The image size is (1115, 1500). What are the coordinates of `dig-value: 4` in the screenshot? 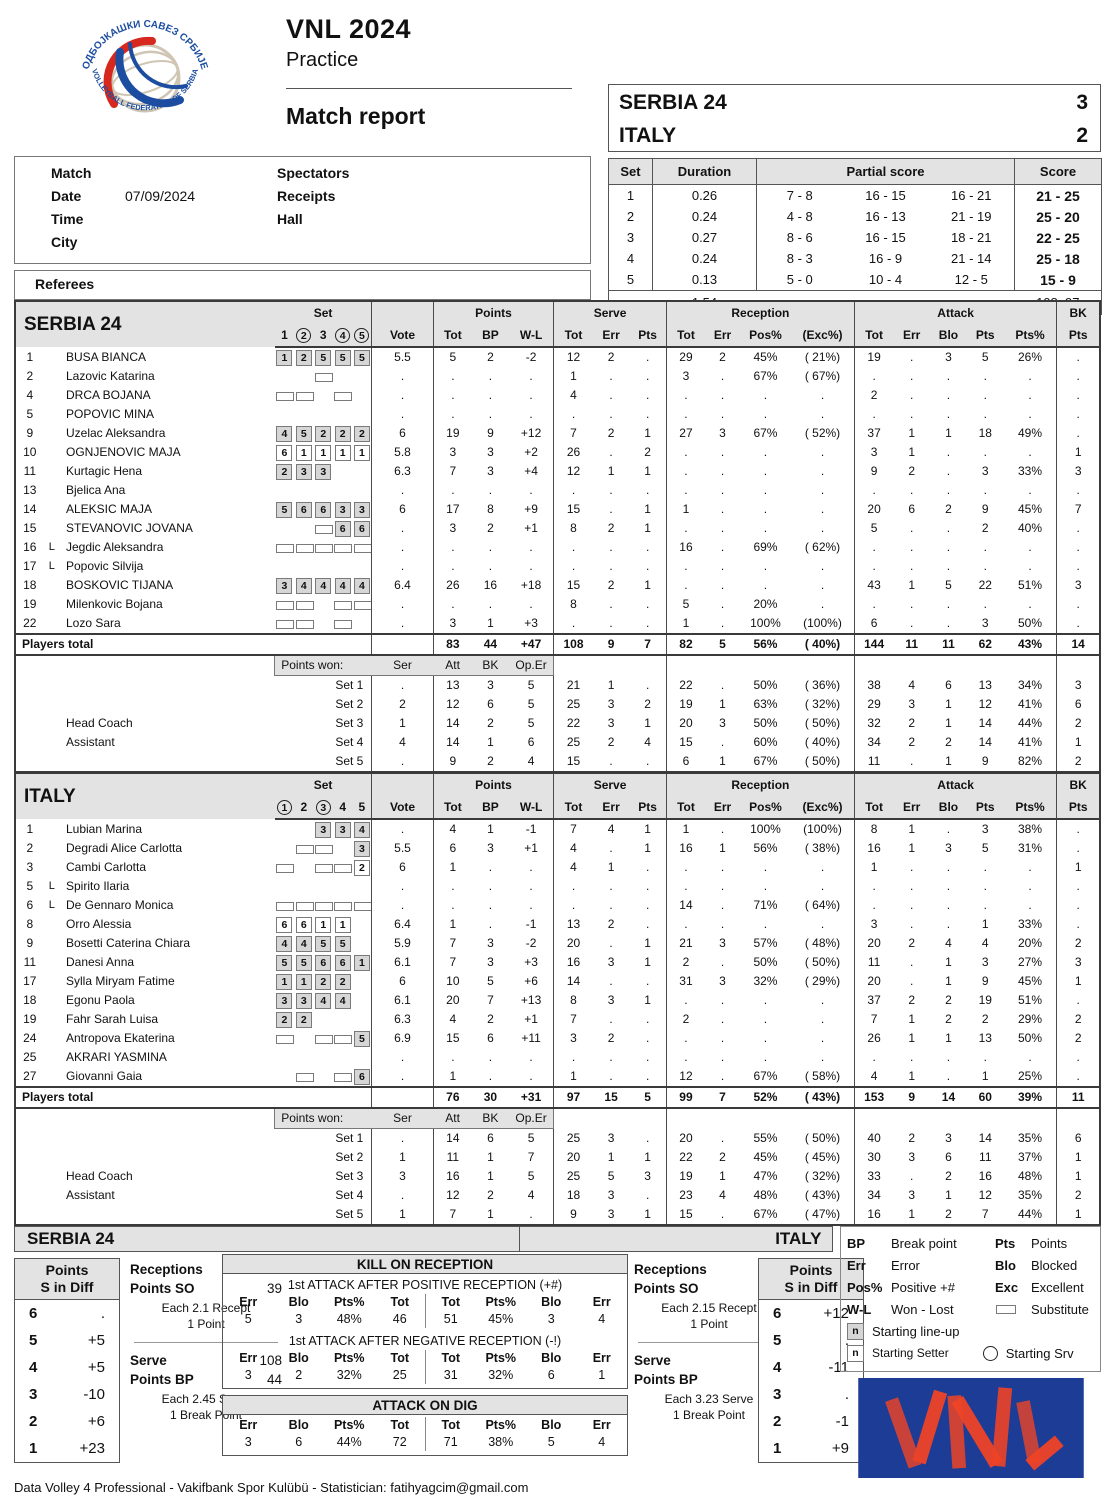 It's located at (602, 1442).